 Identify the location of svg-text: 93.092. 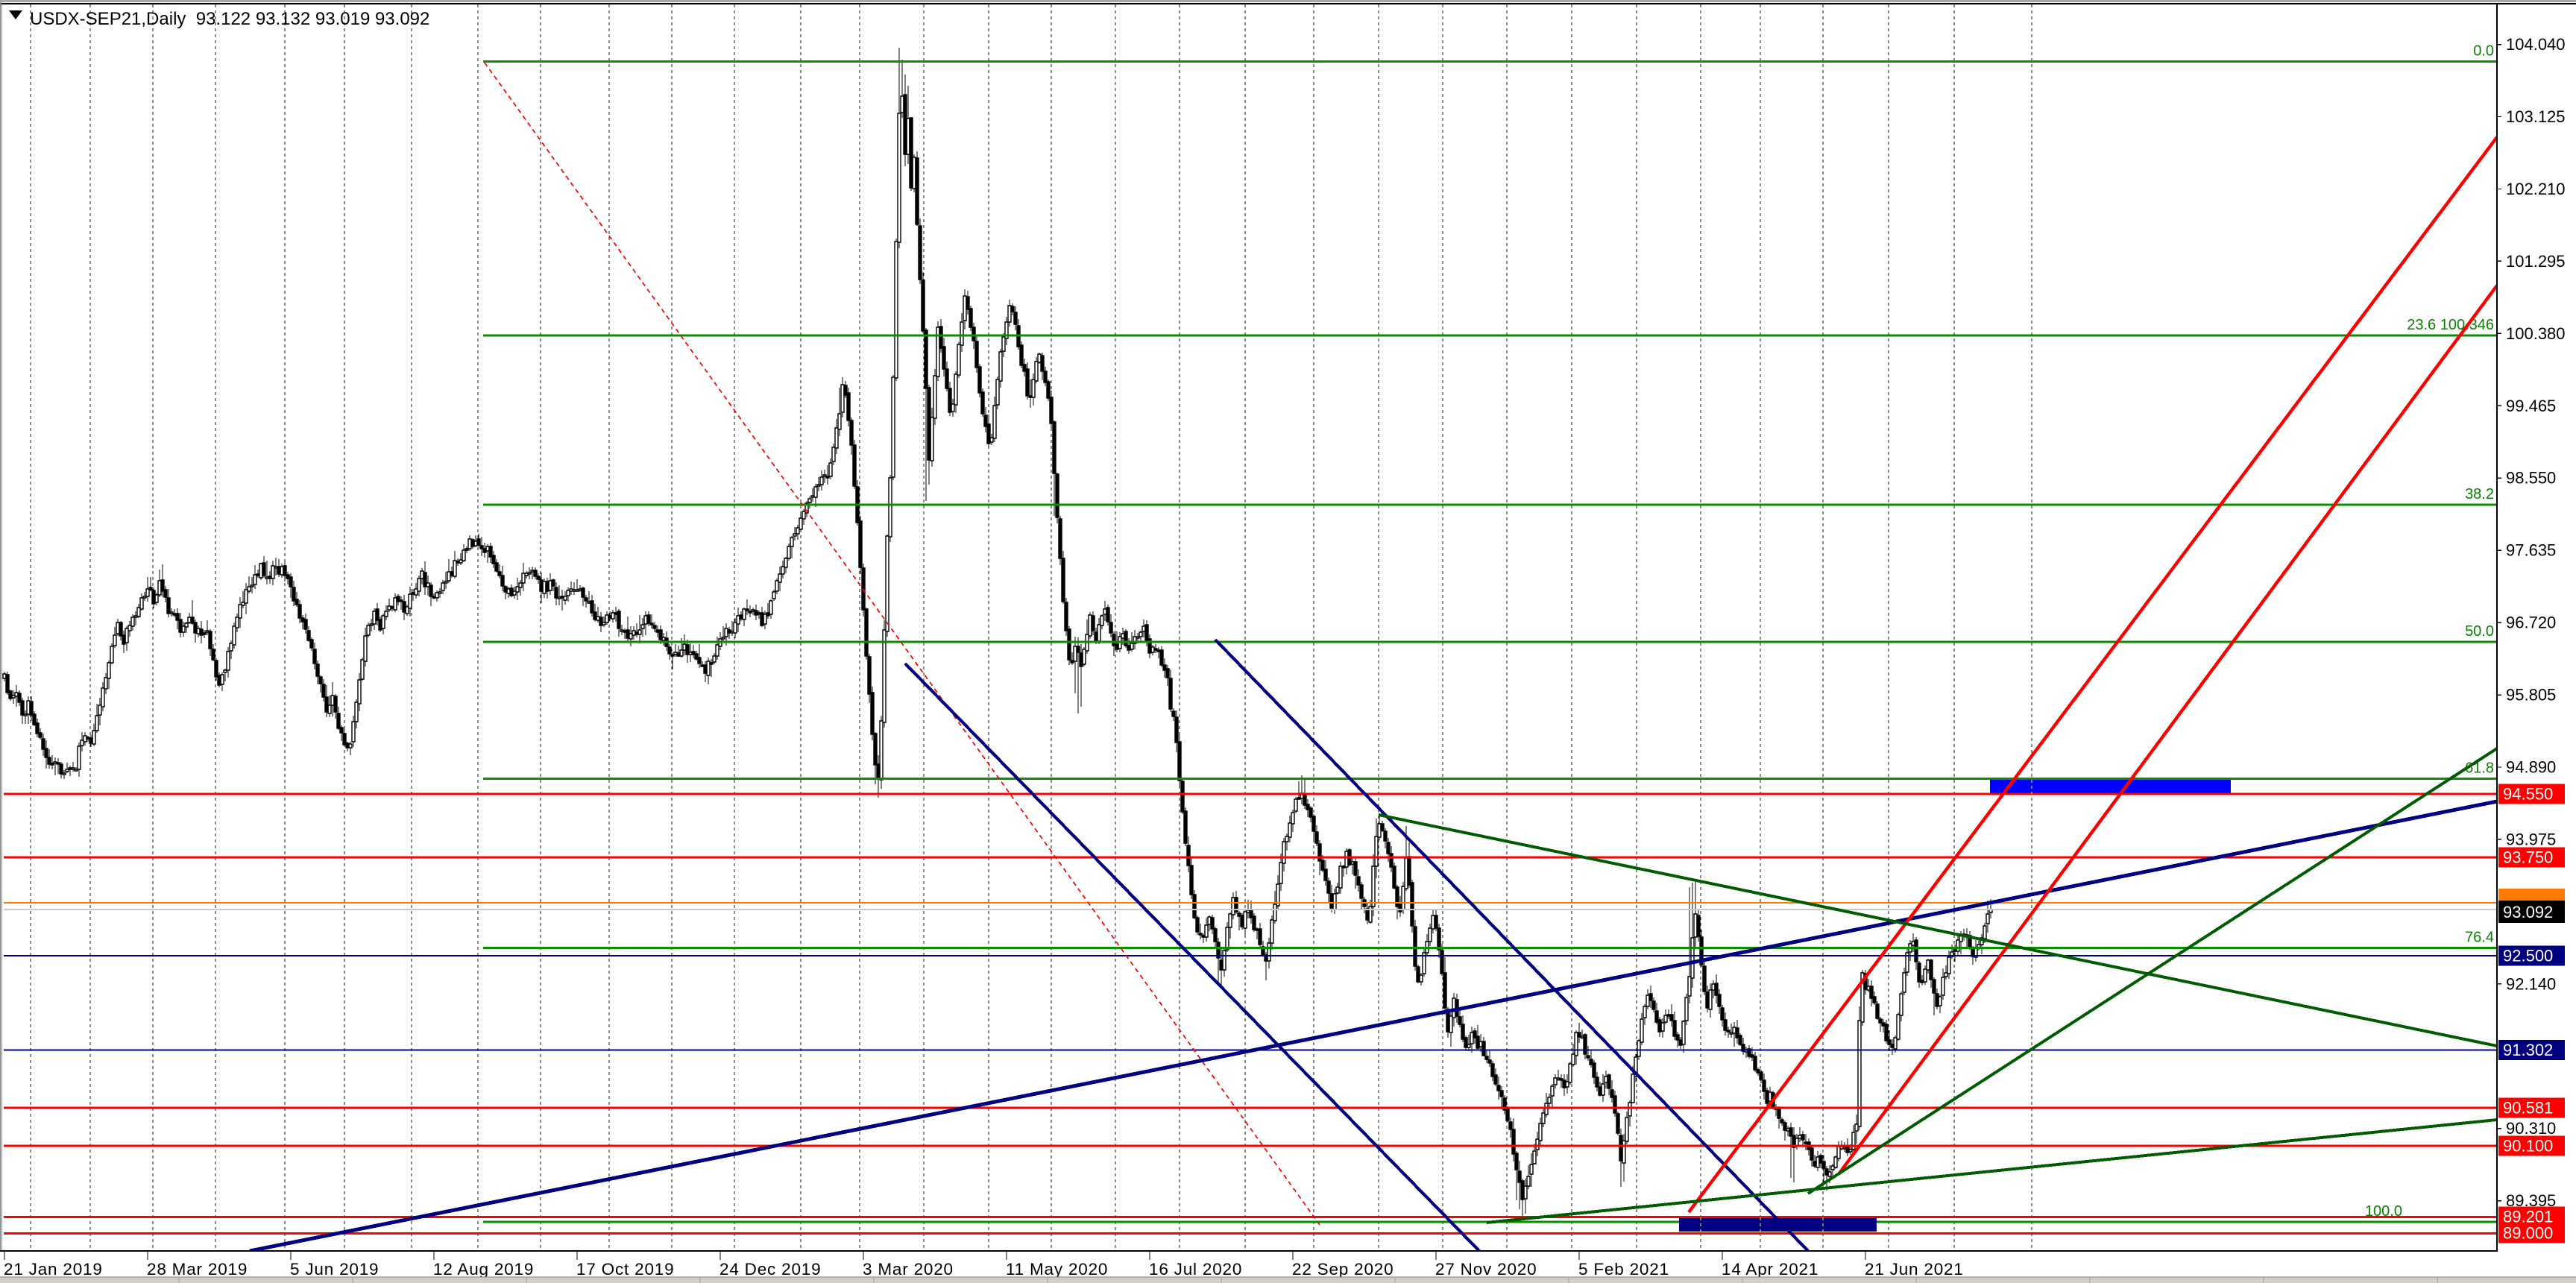
(2528, 912).